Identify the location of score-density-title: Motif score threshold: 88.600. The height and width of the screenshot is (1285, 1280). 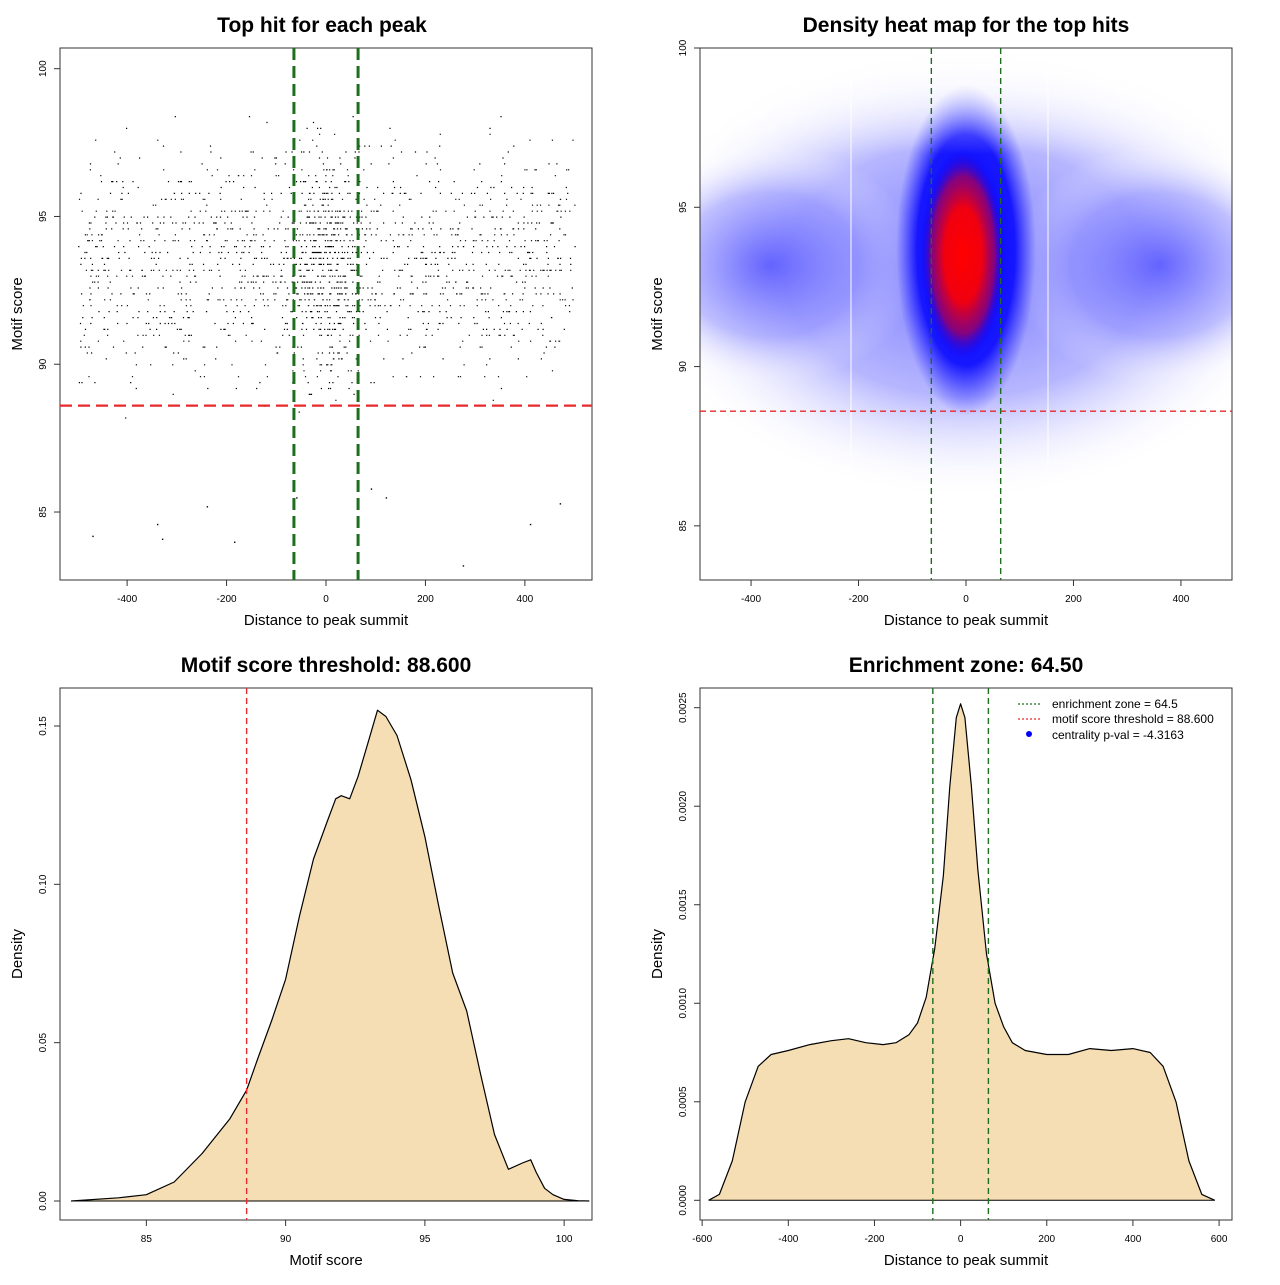
(326, 665).